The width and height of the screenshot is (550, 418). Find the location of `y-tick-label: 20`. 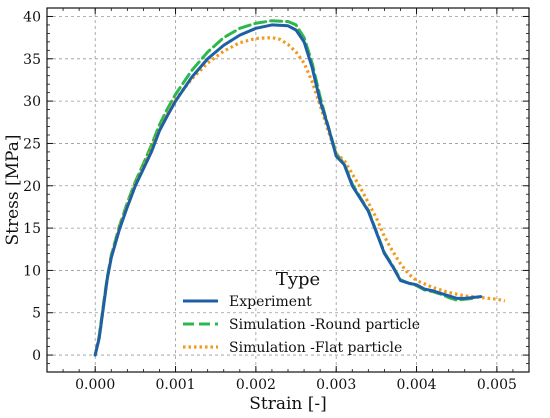

y-tick-label: 20 is located at coordinates (32, 187).